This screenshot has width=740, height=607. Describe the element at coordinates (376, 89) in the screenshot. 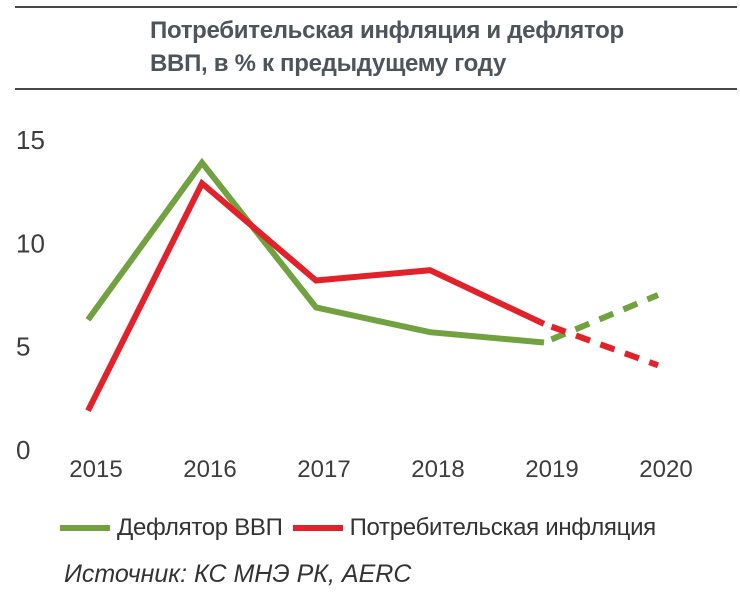

I see `title-divider-rule` at that location.